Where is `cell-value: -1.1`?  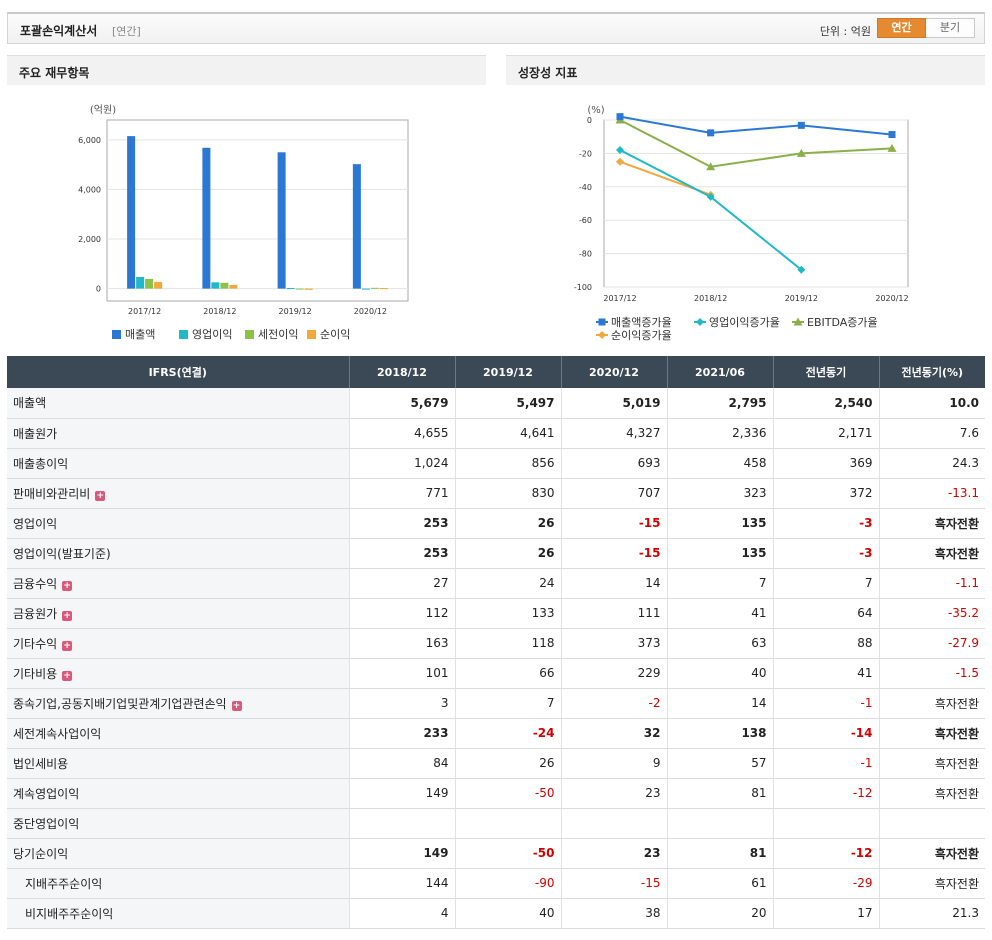 cell-value: -1.1 is located at coordinates (967, 583).